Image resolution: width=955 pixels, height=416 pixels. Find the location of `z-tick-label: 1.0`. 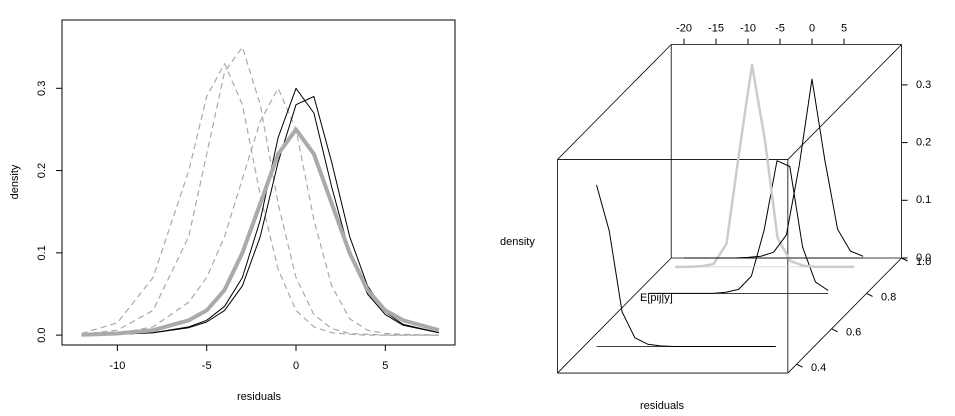

z-tick-label: 1.0 is located at coordinates (923, 262).